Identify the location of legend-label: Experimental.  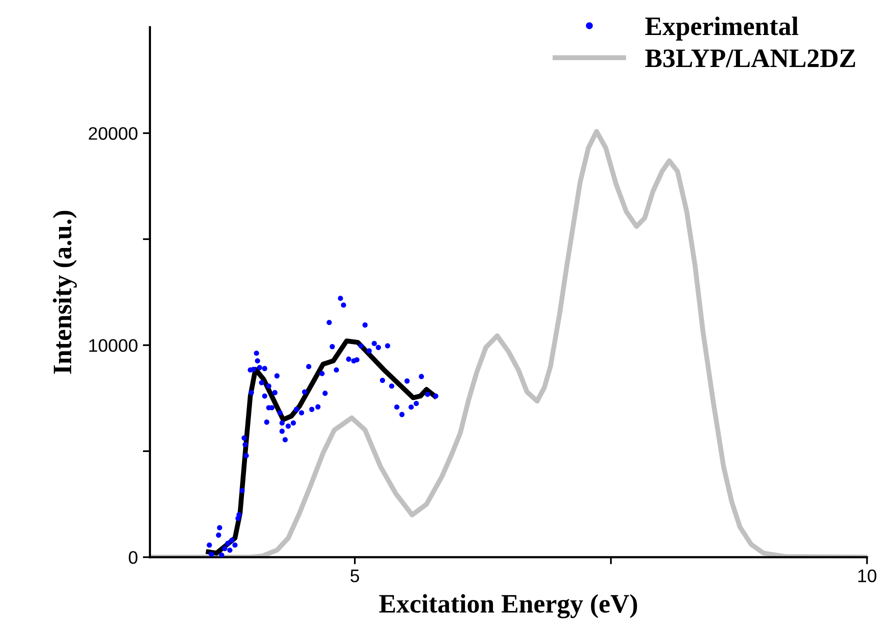
(721, 28).